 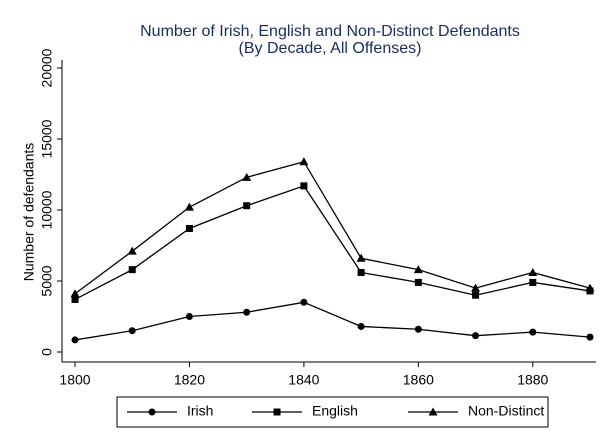 What do you see at coordinates (47, 138) in the screenshot?
I see `y-tick-label: 15000` at bounding box center [47, 138].